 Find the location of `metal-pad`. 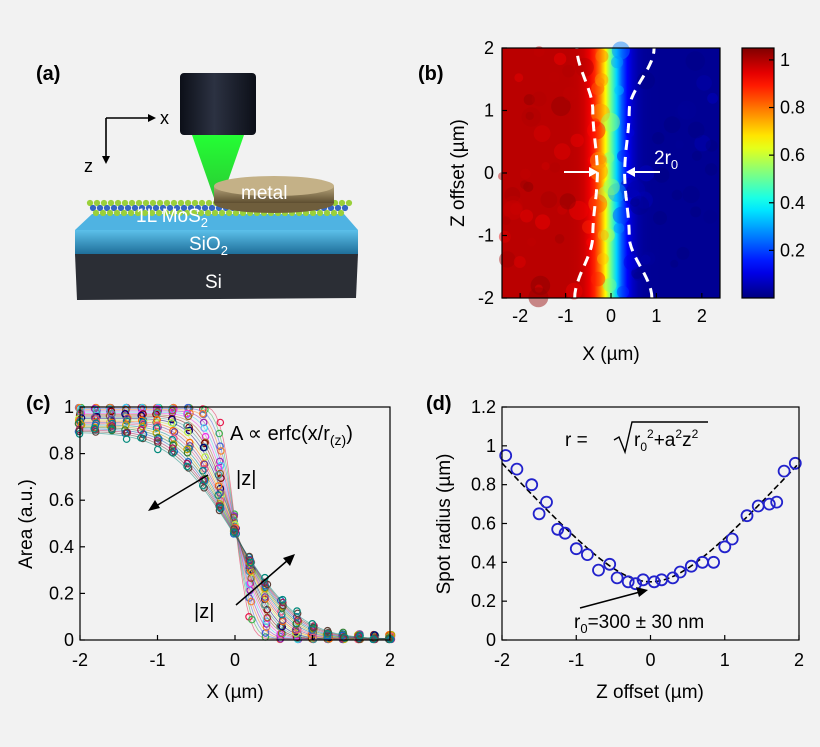

metal-pad is located at coordinates (274, 194).